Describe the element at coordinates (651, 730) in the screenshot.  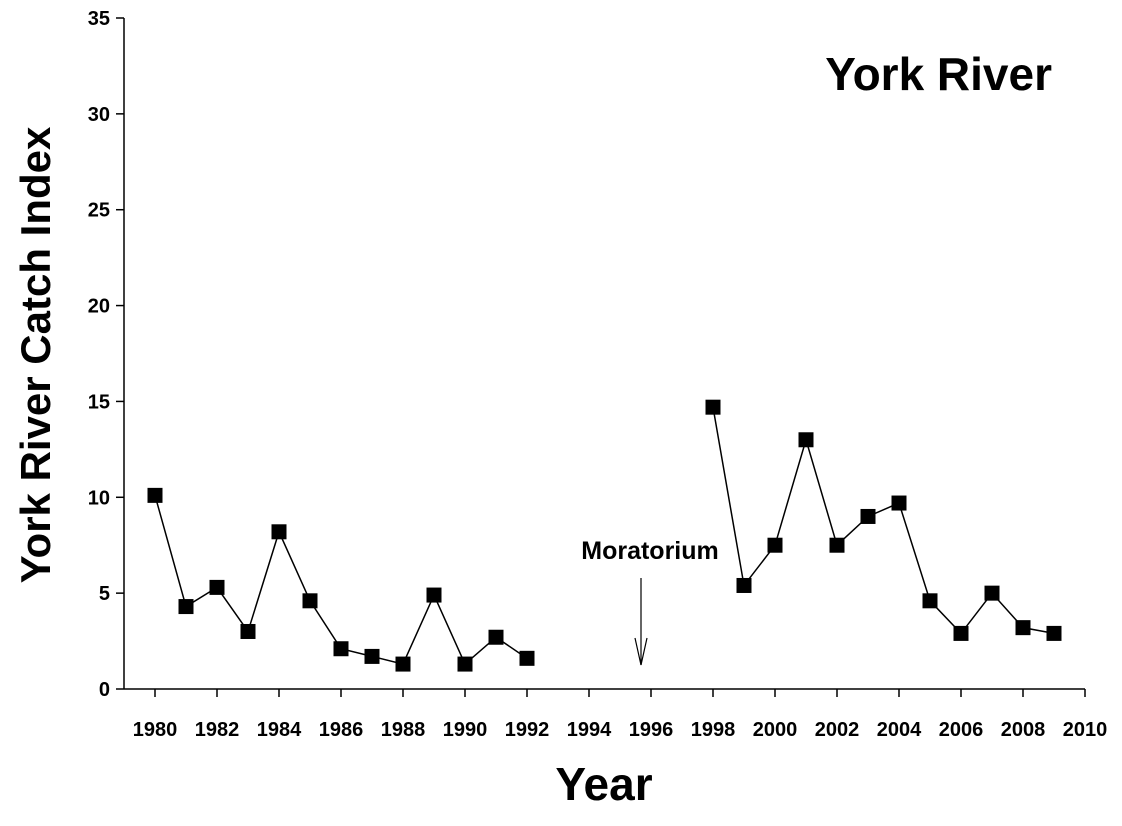
I see `x-tick-label: 1996` at that location.